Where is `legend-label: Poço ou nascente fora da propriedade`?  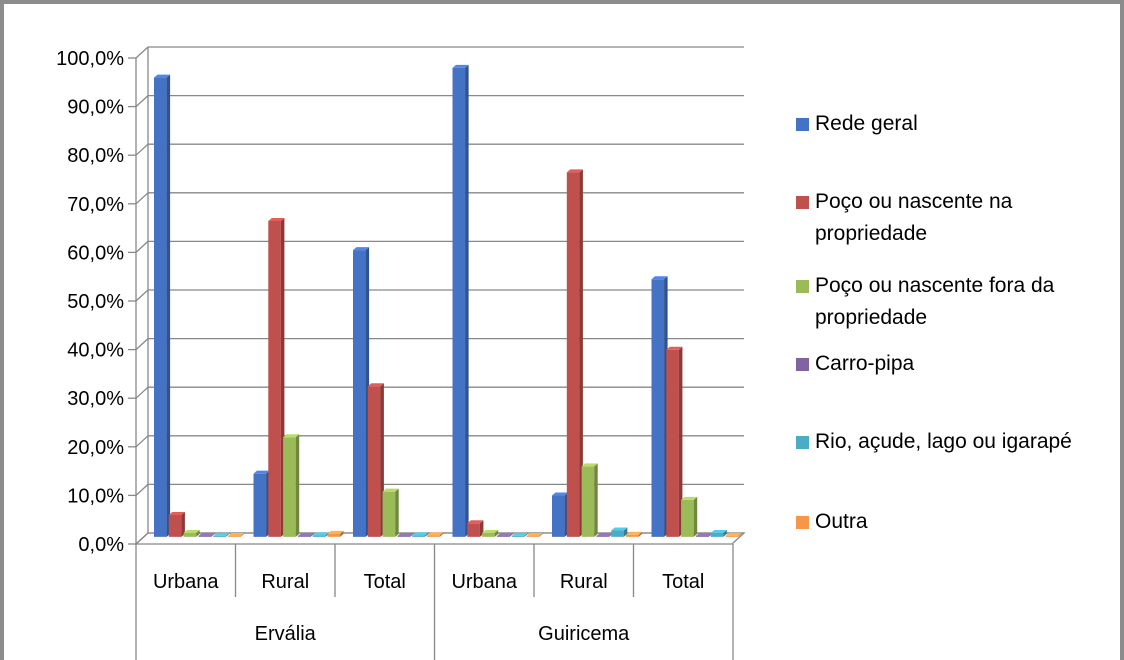 legend-label: Poço ou nascente fora da propriedade is located at coordinates (935, 301).